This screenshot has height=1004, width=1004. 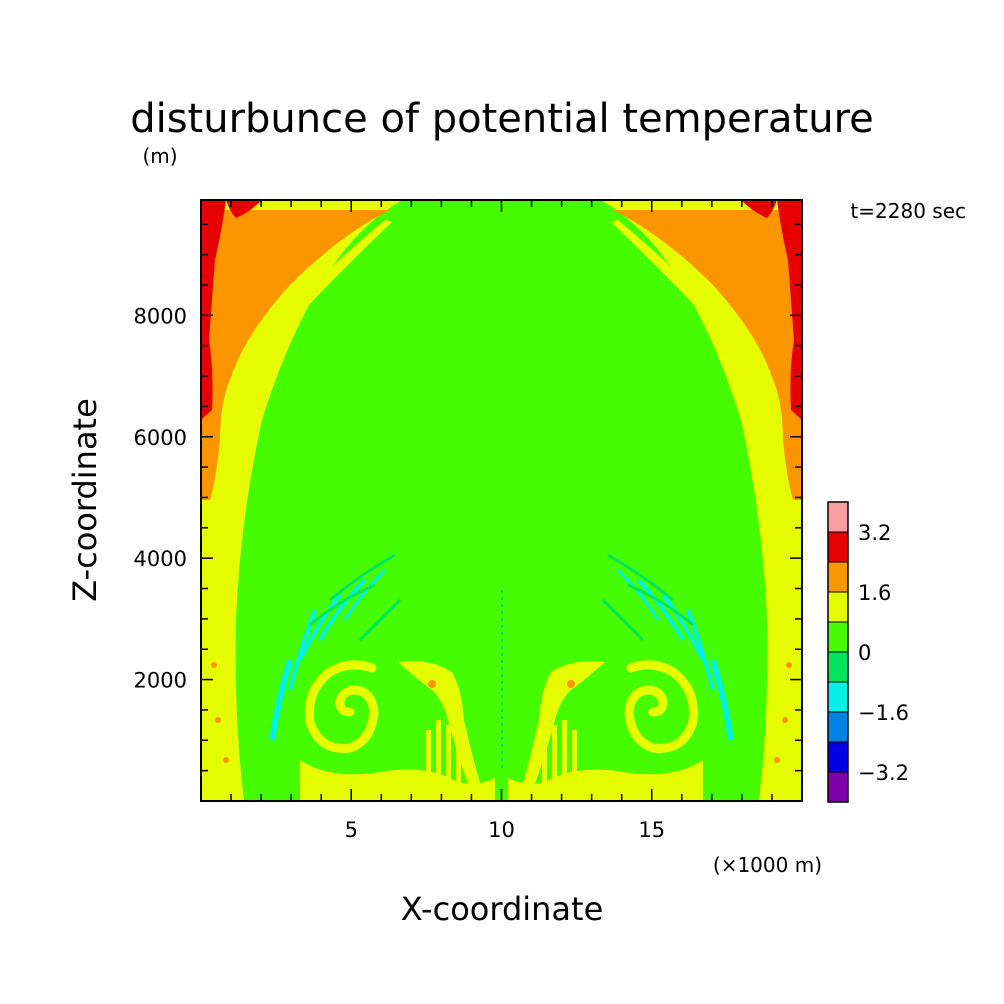 I want to click on chart-title: disturbunce of potential temperature, so click(x=502, y=119).